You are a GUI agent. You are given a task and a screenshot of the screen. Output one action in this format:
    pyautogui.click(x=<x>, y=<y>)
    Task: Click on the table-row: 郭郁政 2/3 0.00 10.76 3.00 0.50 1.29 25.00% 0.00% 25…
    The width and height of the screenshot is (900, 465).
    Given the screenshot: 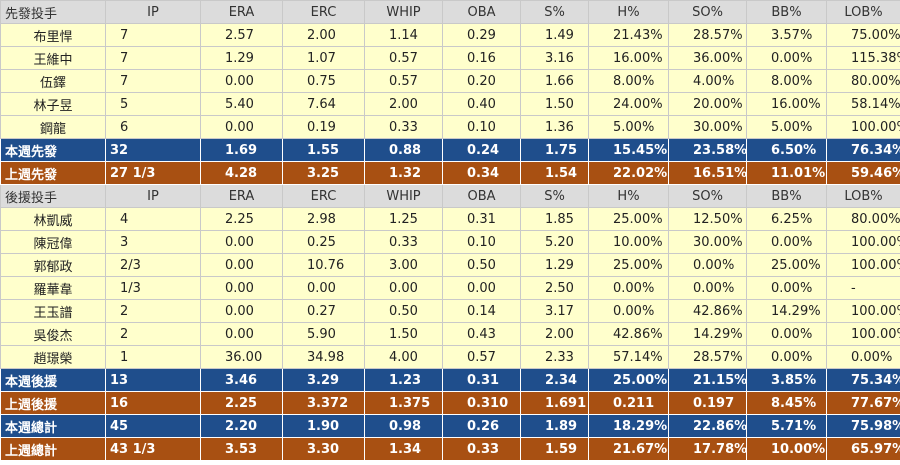 What is the action you would take?
    pyautogui.click(x=450, y=265)
    